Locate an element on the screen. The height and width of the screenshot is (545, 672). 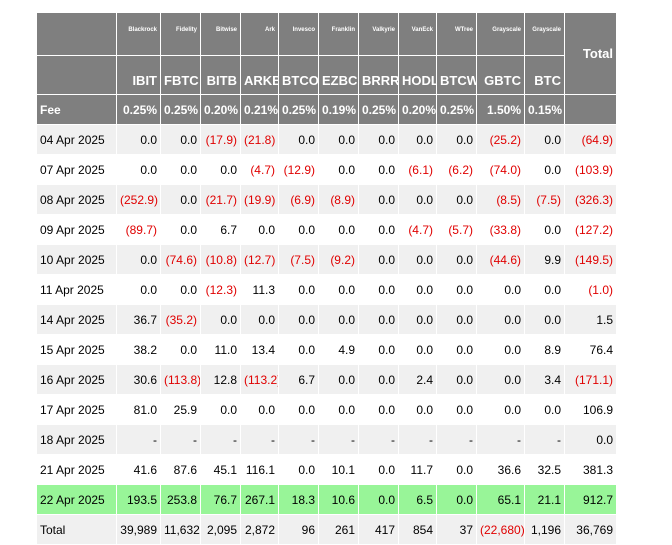
flow-value: (326.3) is located at coordinates (590, 199).